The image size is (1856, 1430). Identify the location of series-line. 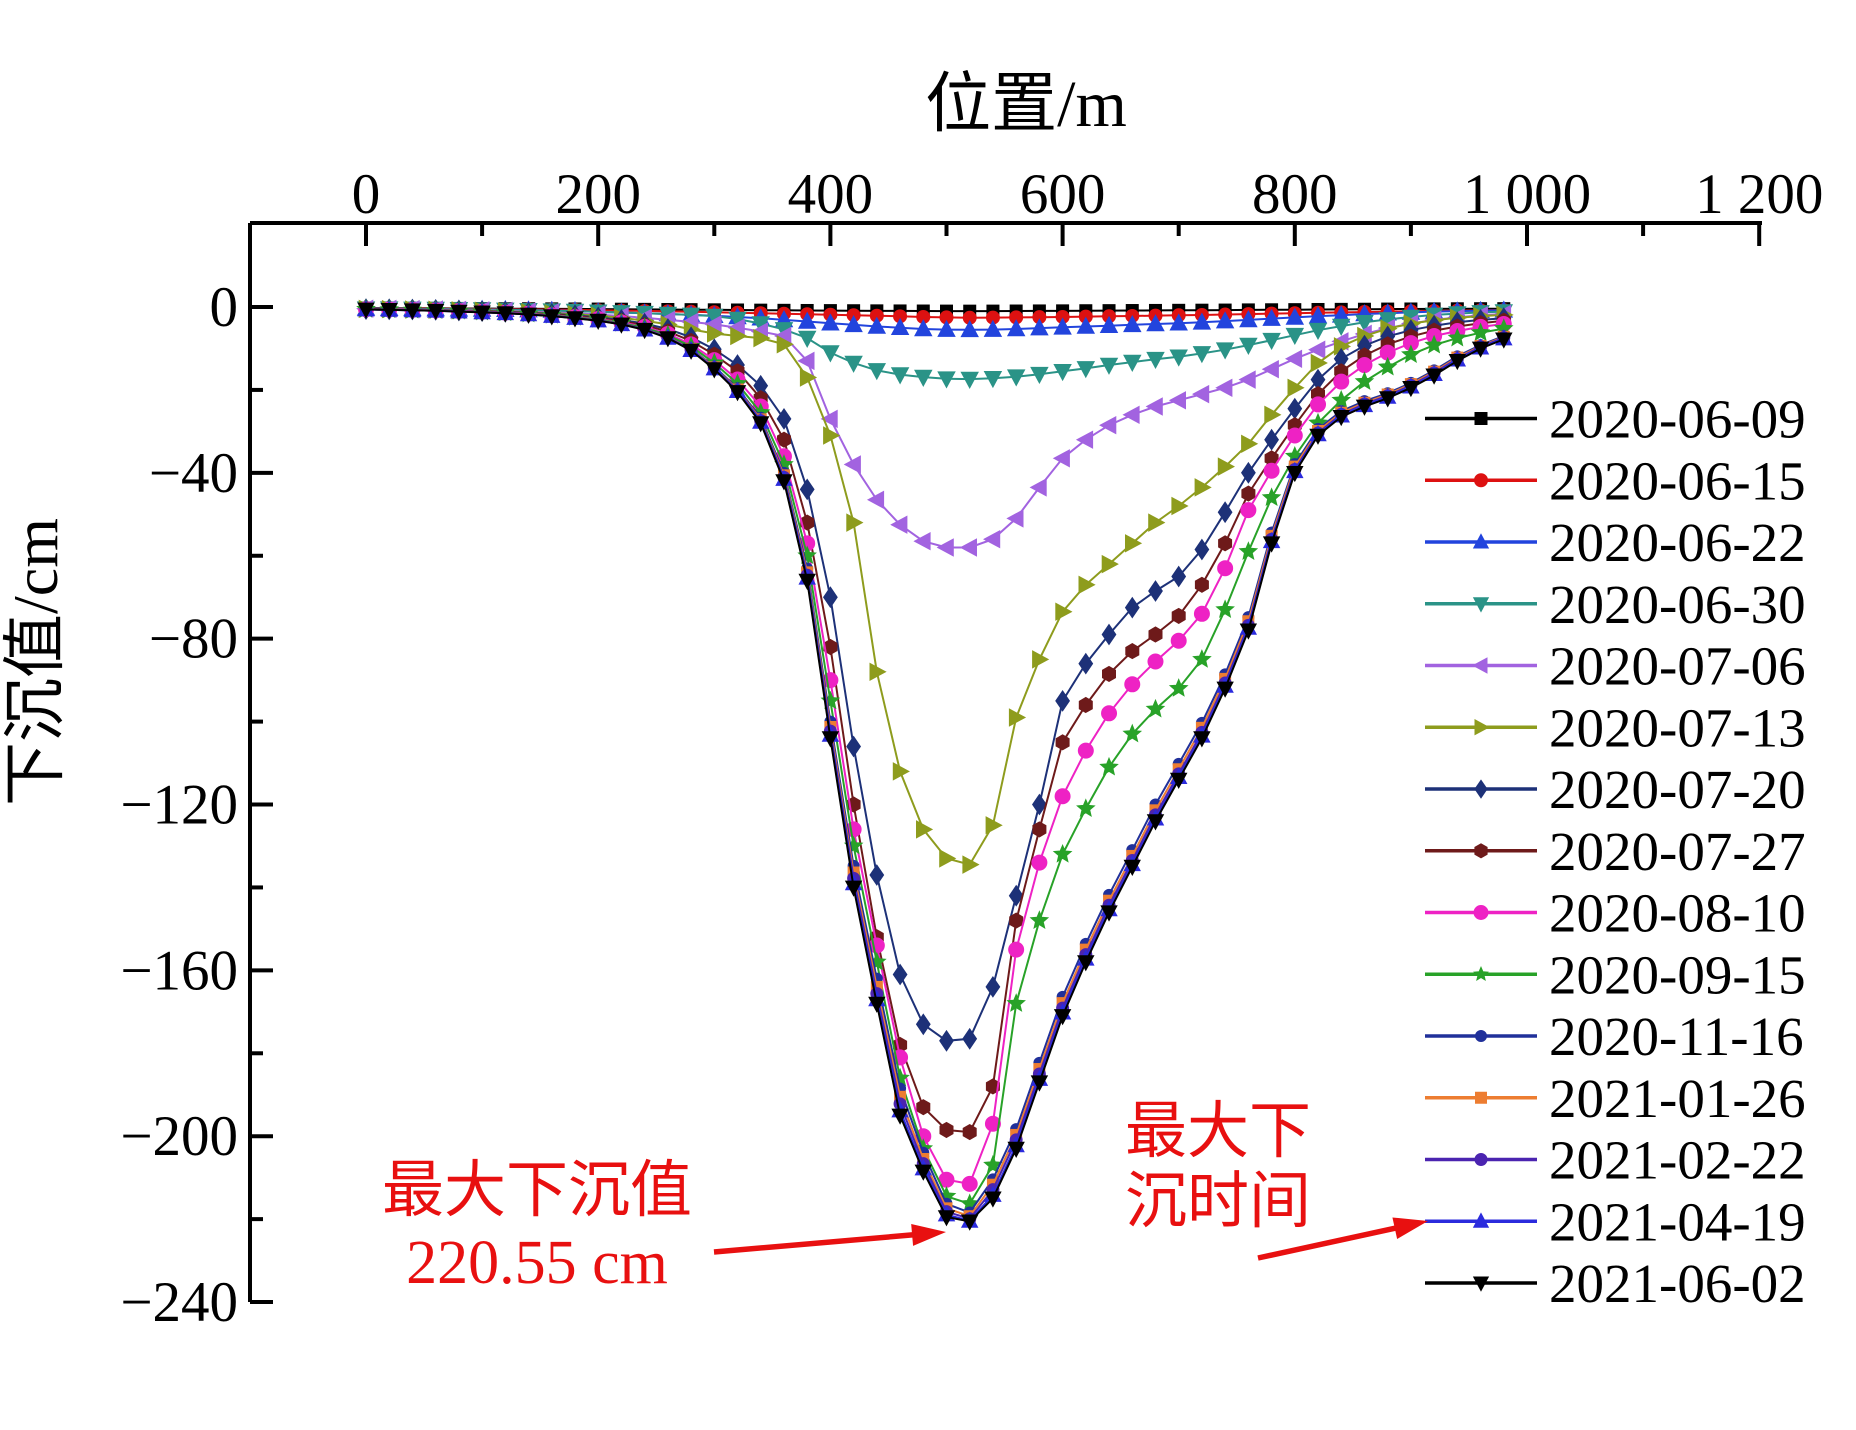
(934, 428).